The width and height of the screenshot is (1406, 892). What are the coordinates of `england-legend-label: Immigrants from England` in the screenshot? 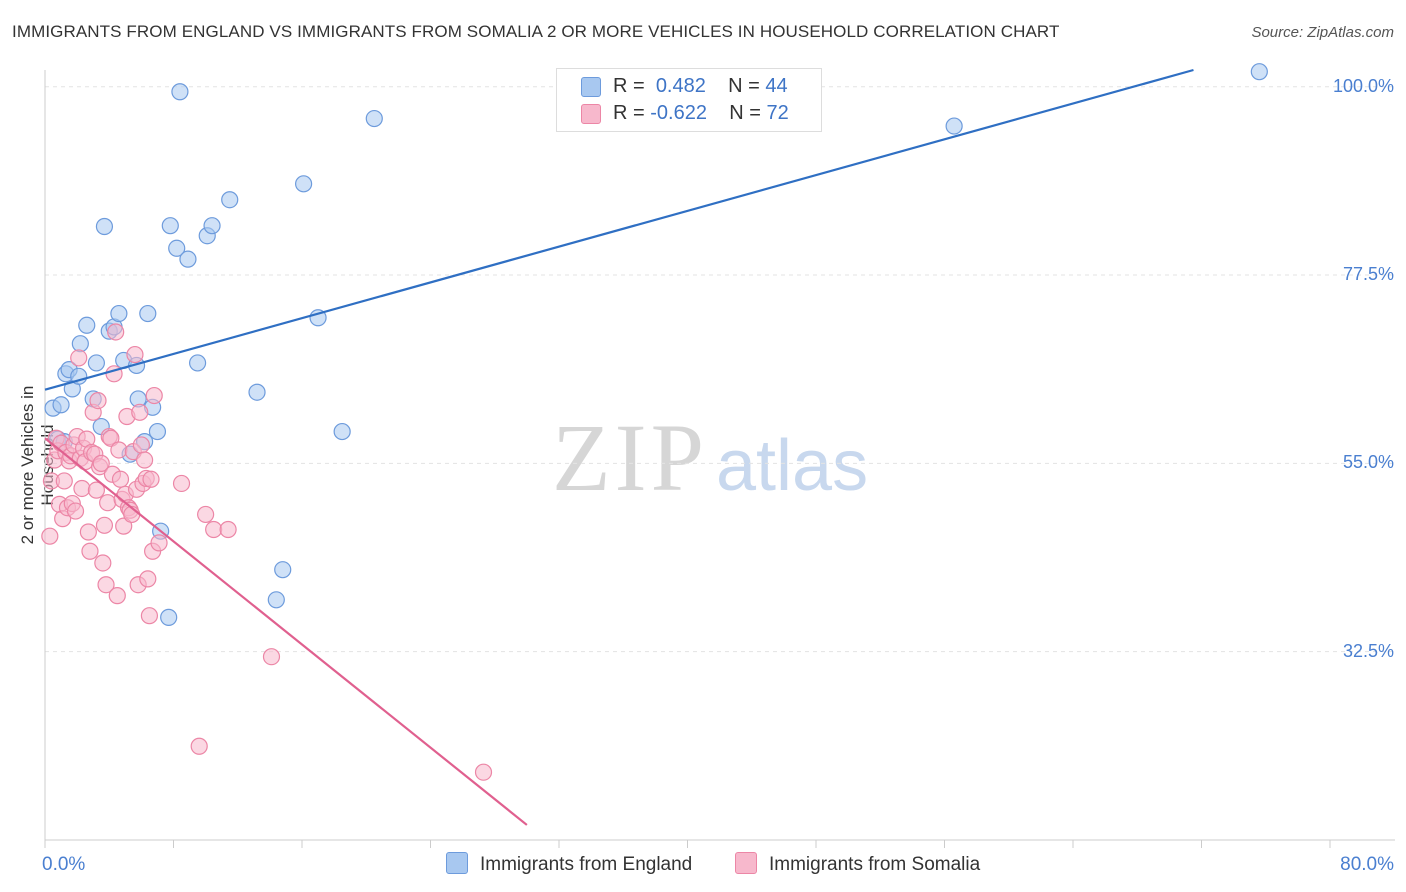 It's located at (586, 864).